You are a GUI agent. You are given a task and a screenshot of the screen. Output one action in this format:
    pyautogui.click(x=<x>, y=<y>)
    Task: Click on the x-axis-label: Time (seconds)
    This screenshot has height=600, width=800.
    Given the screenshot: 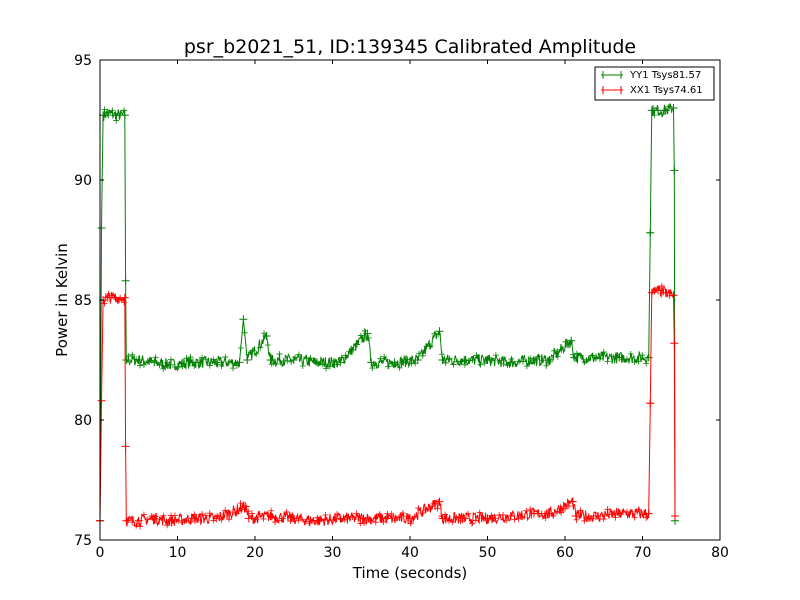 What is the action you would take?
    pyautogui.click(x=410, y=573)
    